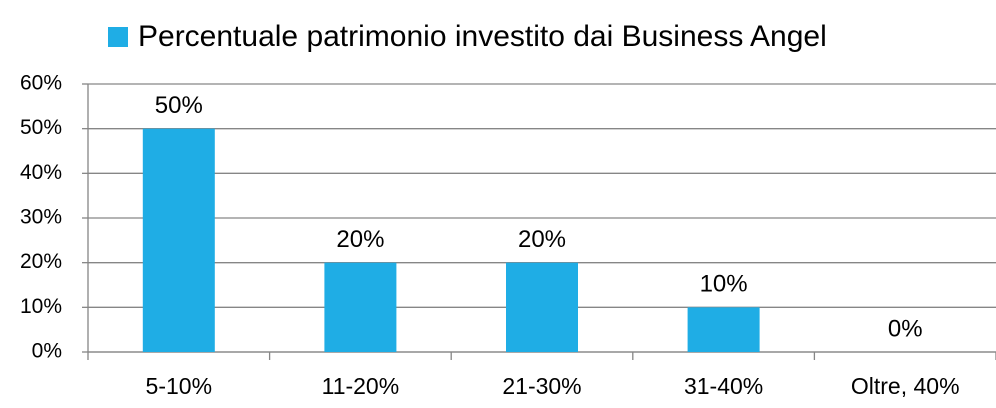  Describe the element at coordinates (541, 386) in the screenshot. I see `x-tick-label: 21-30%` at that location.